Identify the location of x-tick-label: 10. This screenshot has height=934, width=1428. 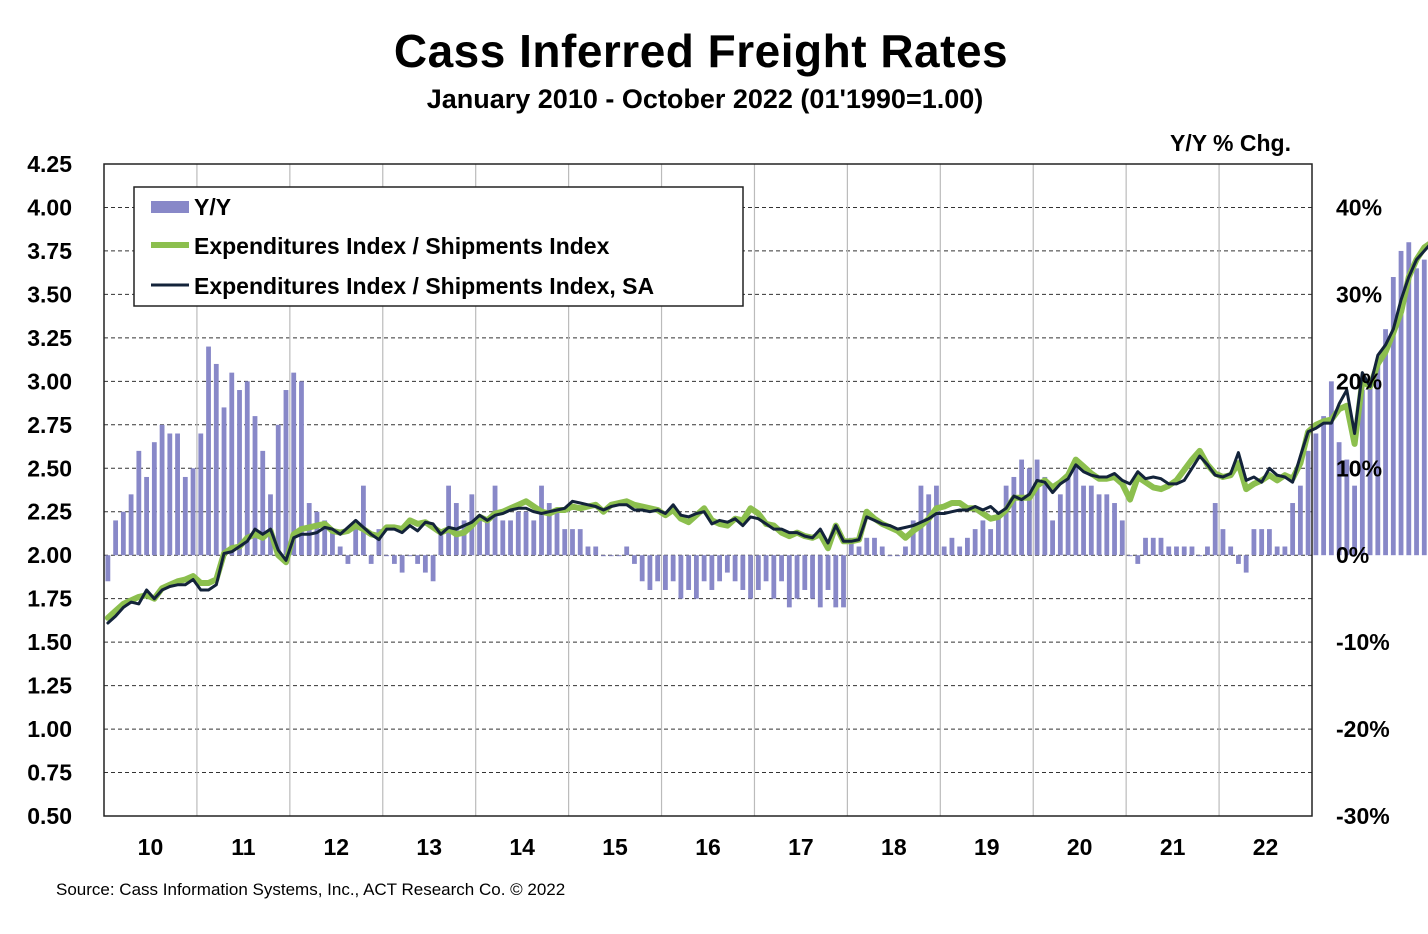
(151, 847).